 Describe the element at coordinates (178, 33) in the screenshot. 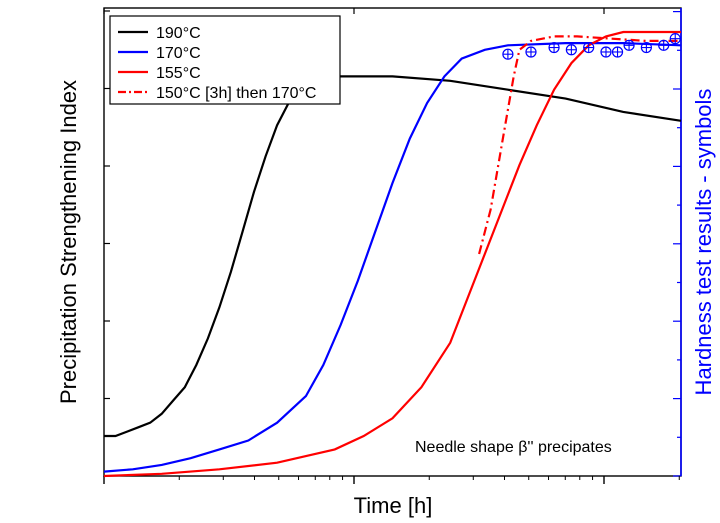

I see `legend-label-0: 190°C` at that location.